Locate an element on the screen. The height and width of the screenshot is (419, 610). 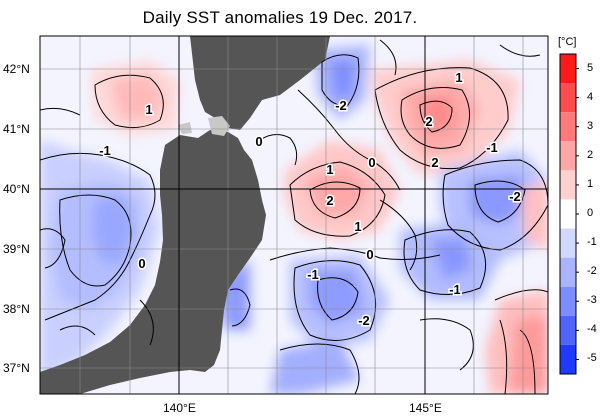
colorbar-tick-label: -5 is located at coordinates (592, 358).